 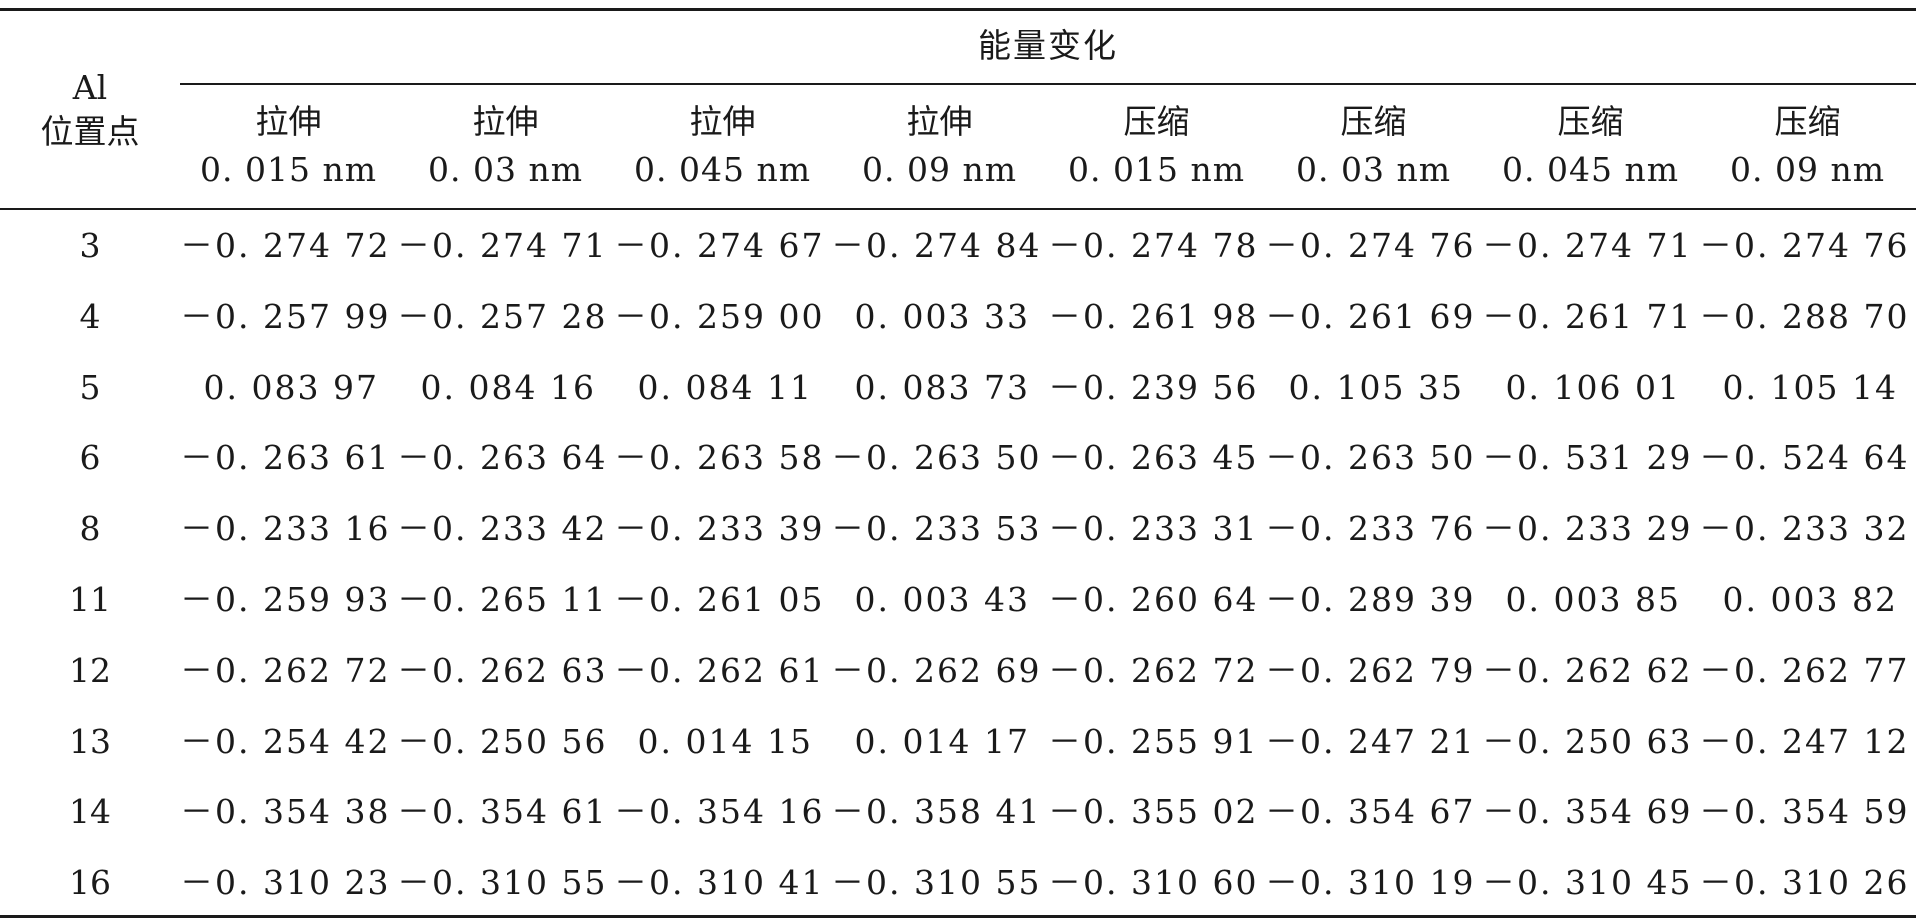 What do you see at coordinates (1587, 529) in the screenshot?
I see `table-cell: －0. 233 29` at bounding box center [1587, 529].